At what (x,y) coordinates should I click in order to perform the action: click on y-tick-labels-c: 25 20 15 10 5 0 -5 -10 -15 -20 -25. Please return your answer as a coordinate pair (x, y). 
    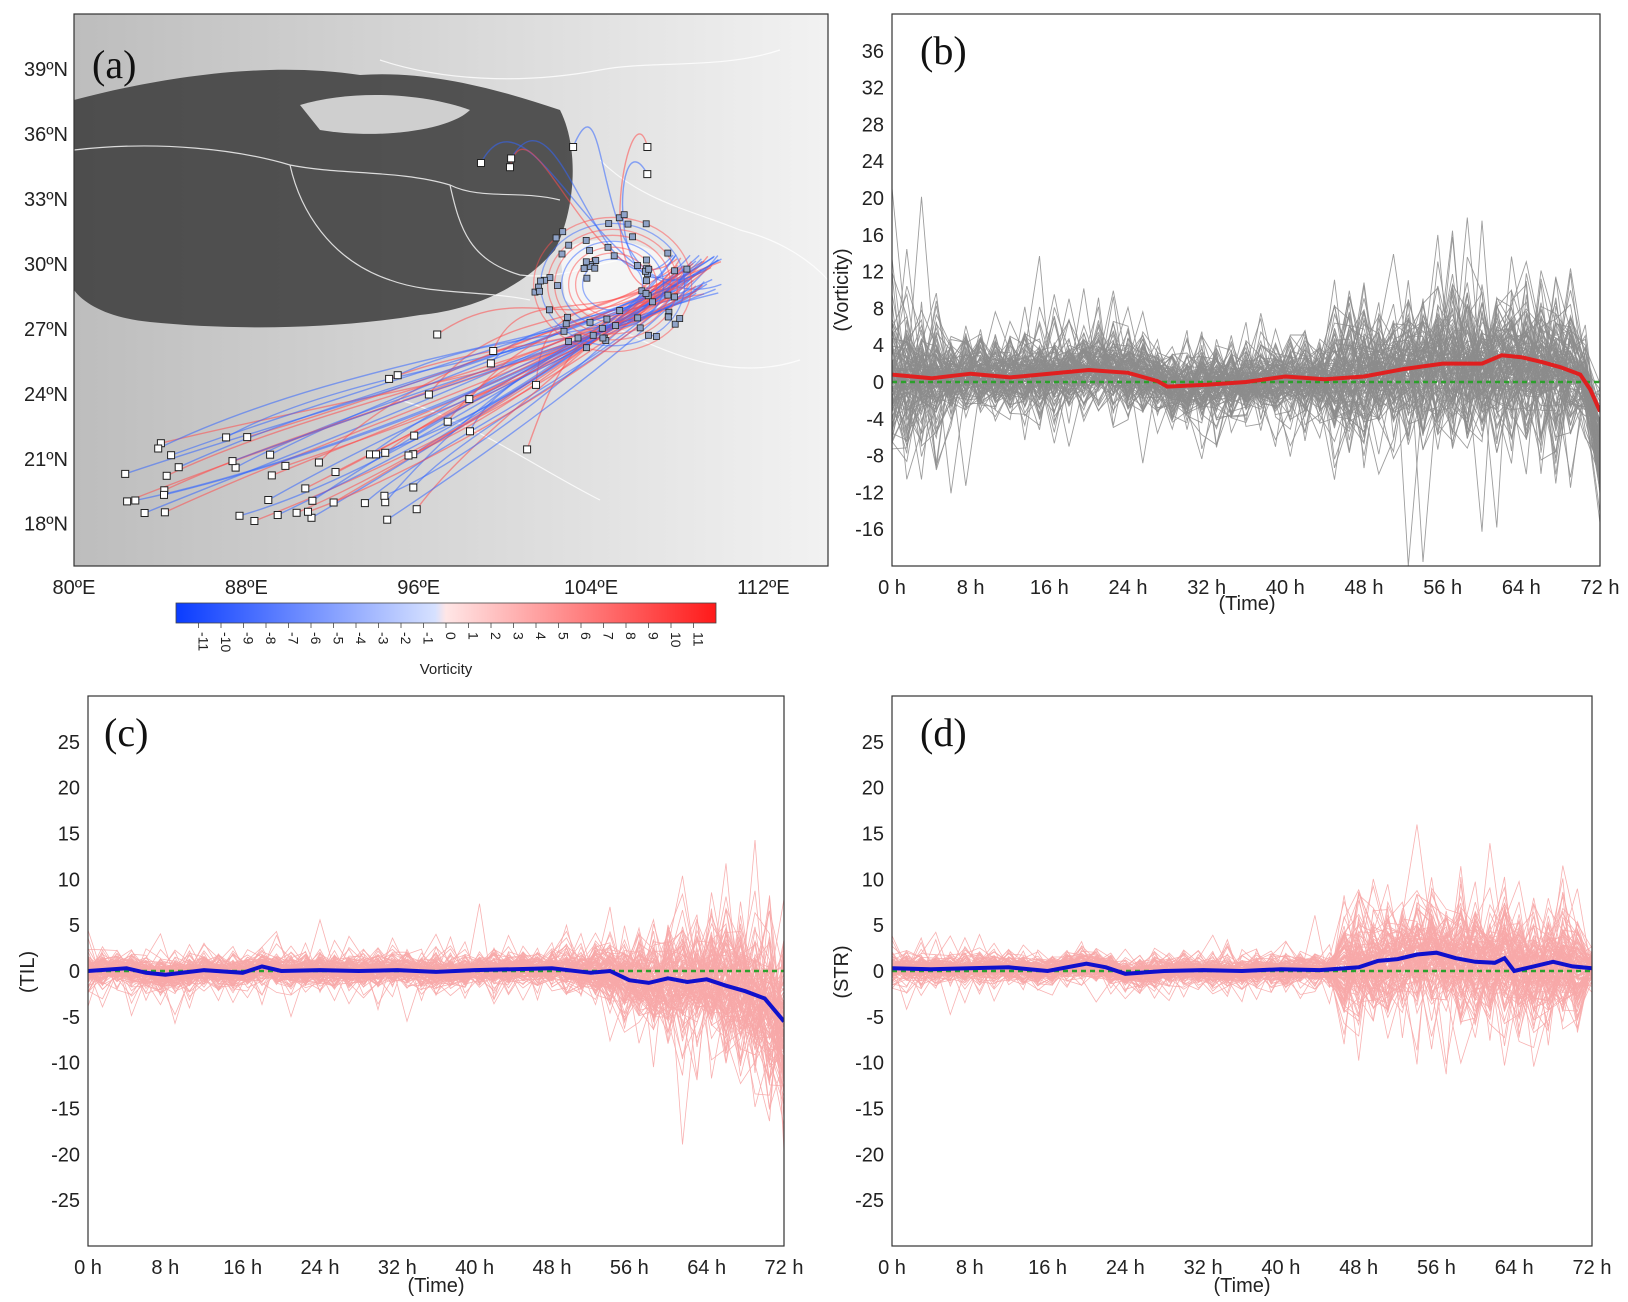
    Looking at the image, I should click on (65, 972).